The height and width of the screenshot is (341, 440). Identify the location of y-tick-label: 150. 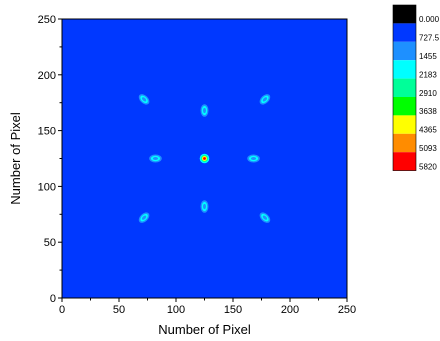
(47, 132).